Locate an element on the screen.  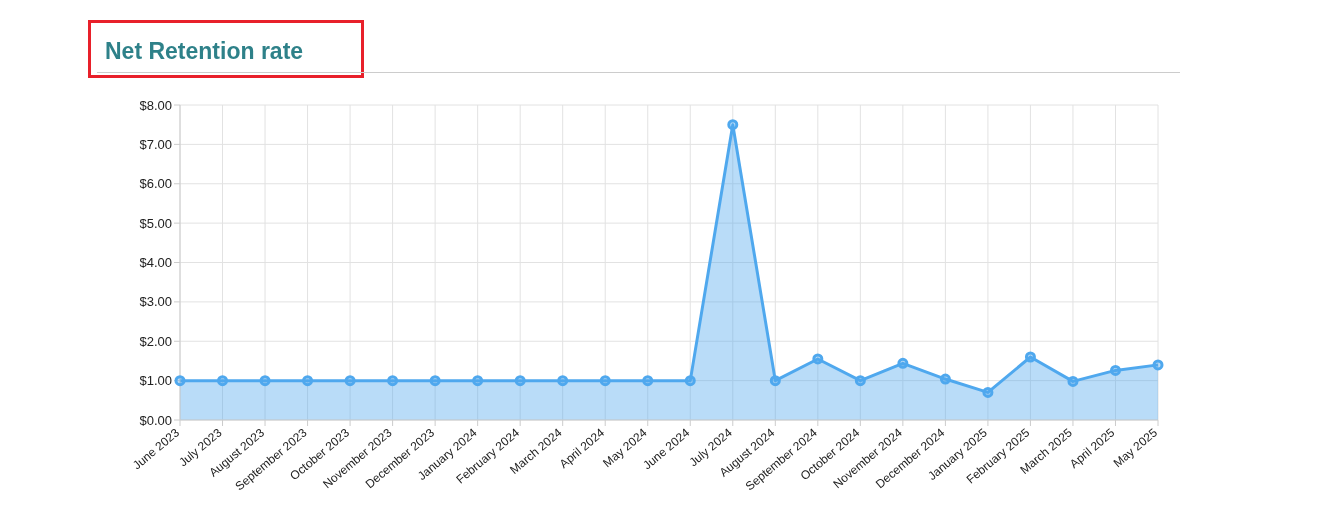
y-tick-label: $7.00 is located at coordinates (155, 144).